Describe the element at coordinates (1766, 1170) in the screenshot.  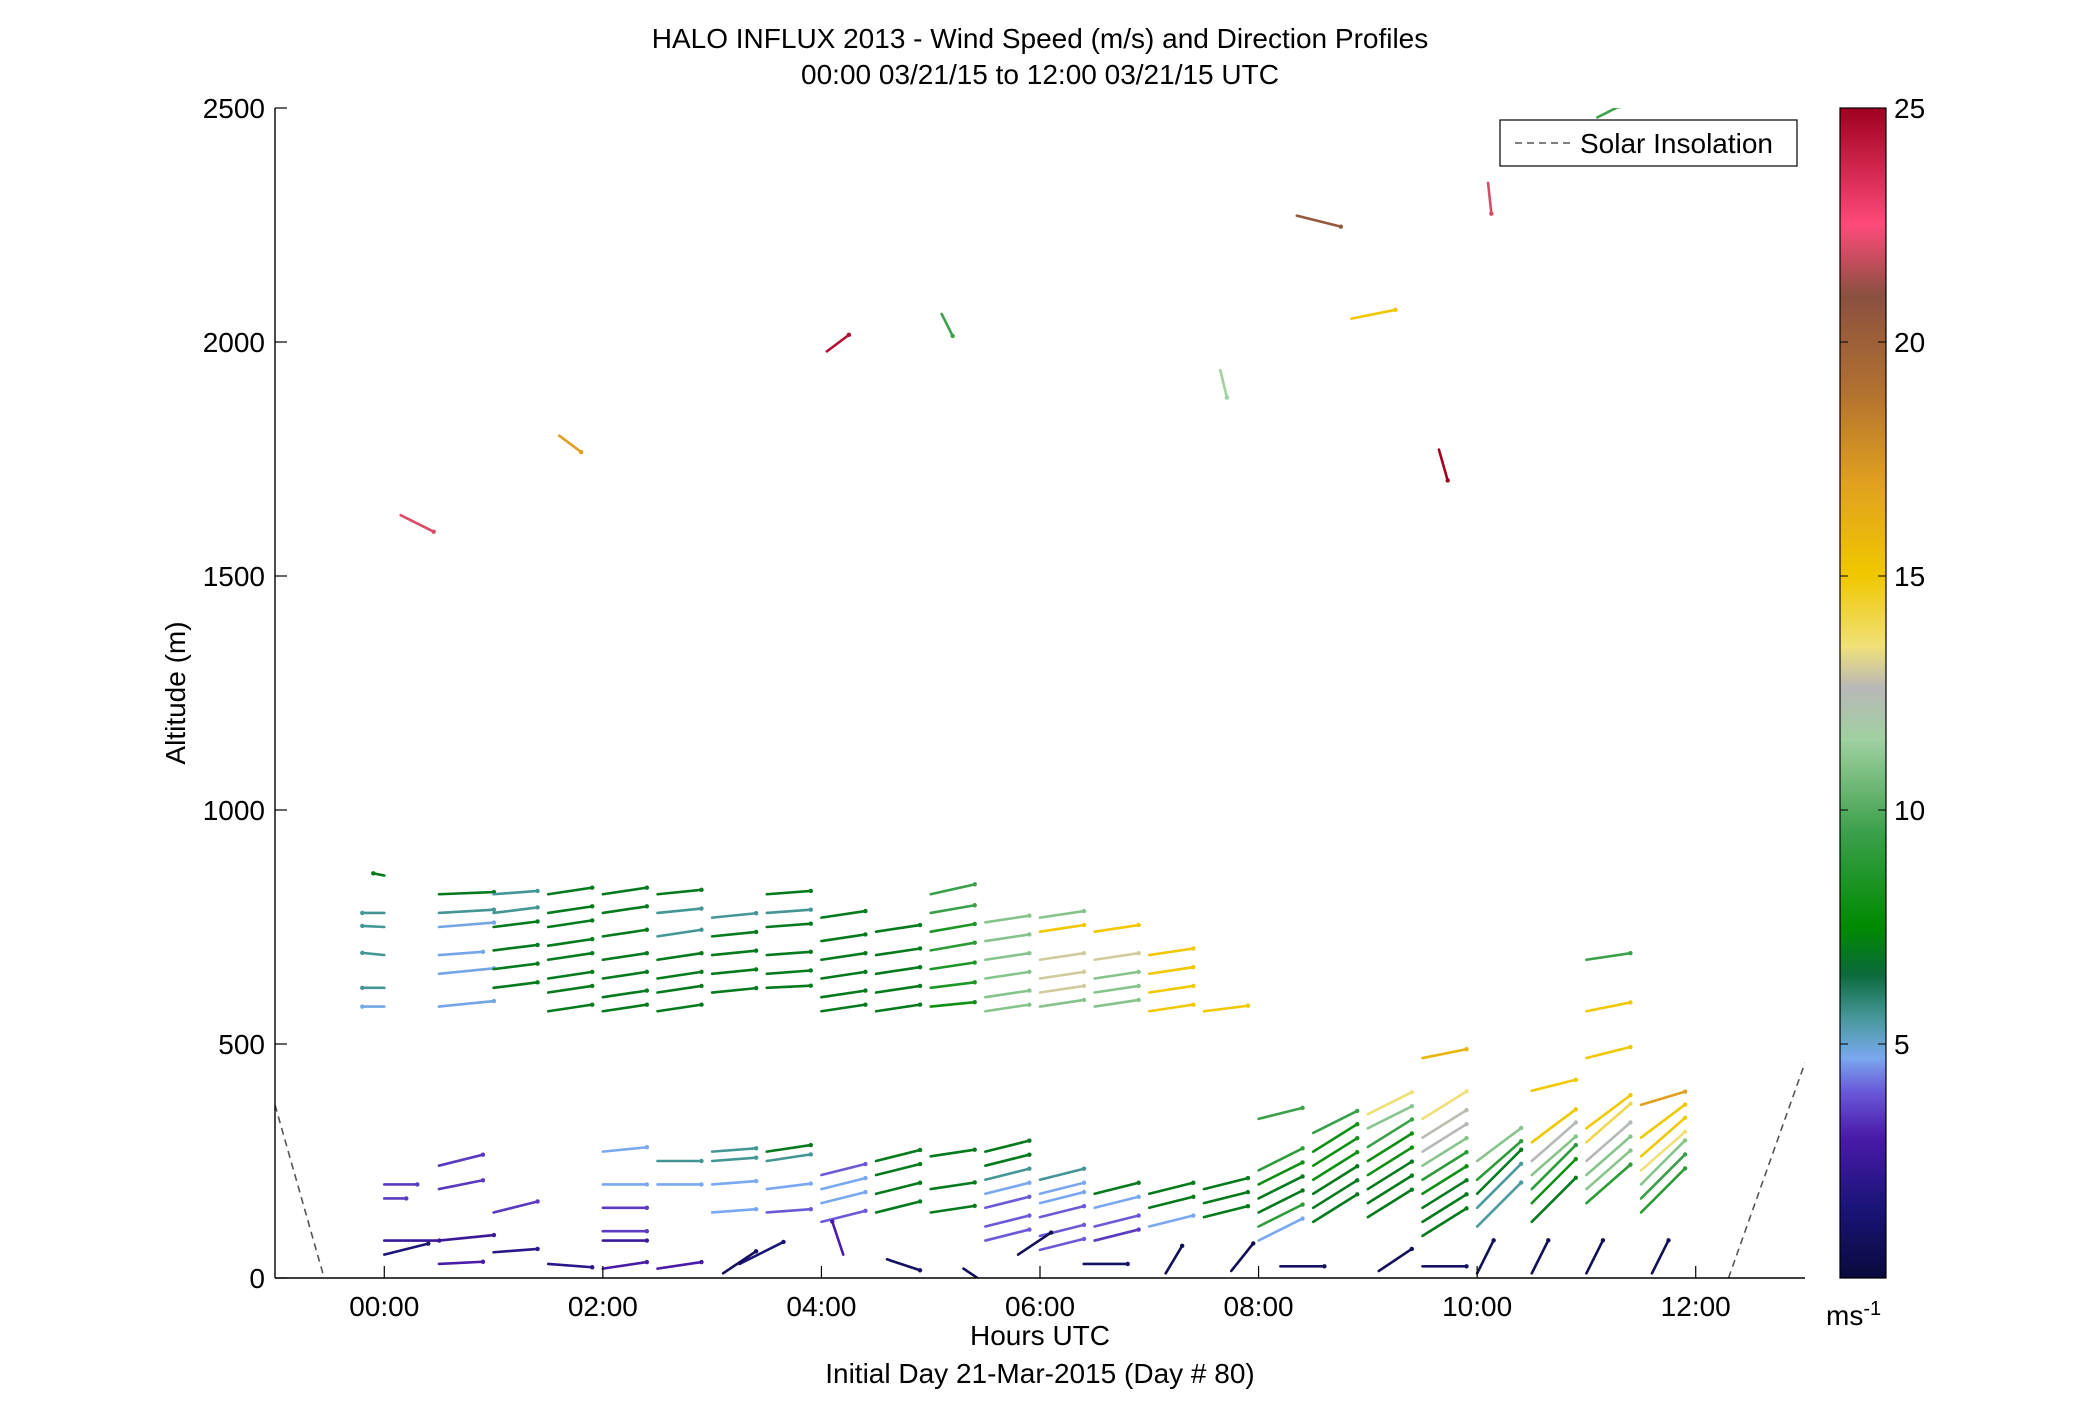
I see `solar-insolation-line` at that location.